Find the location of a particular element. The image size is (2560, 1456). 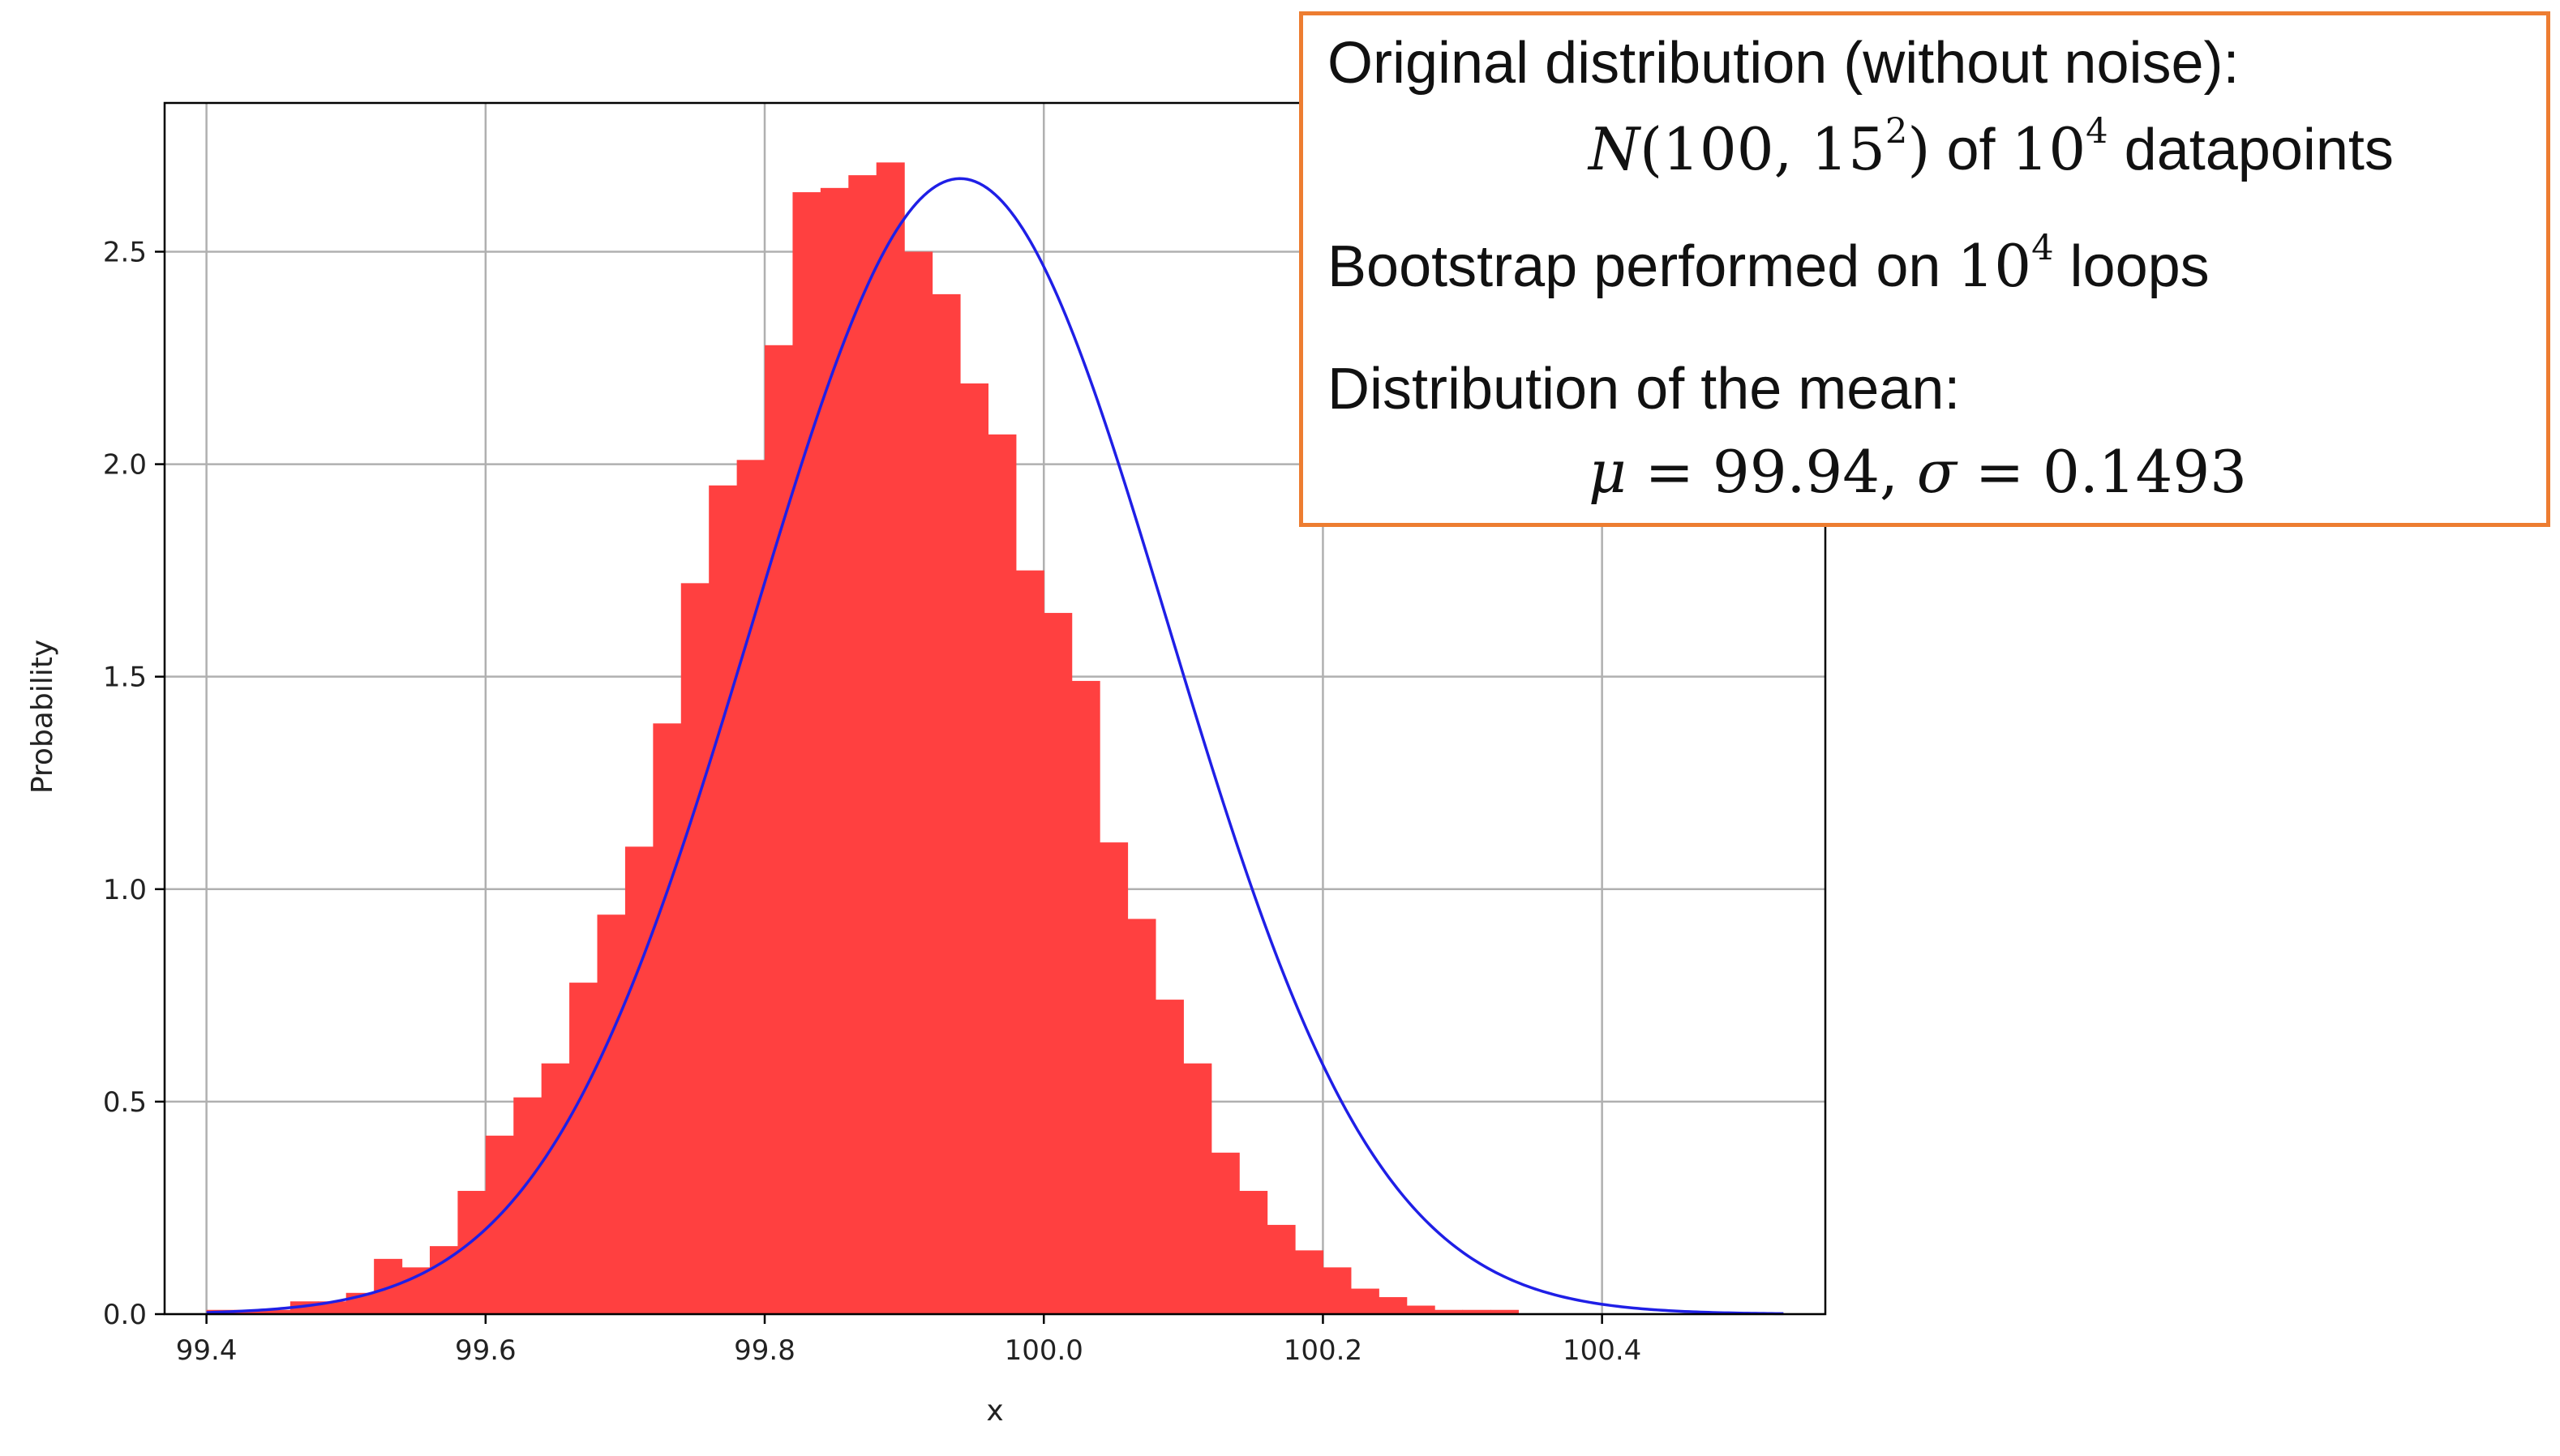

info-line-mean-params: μ = 99.94, σ = 0.1493 is located at coordinates (1918, 472).